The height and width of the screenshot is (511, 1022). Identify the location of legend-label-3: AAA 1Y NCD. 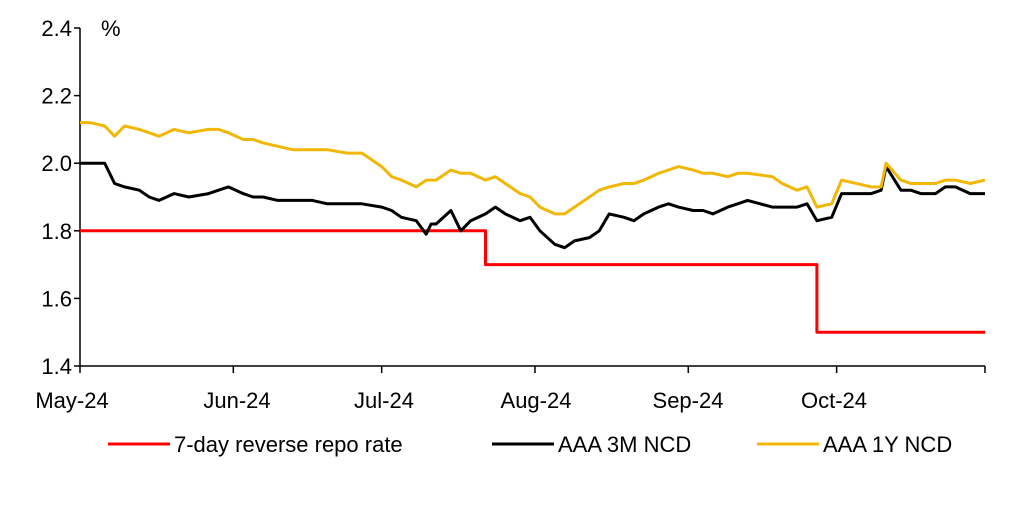
(887, 444).